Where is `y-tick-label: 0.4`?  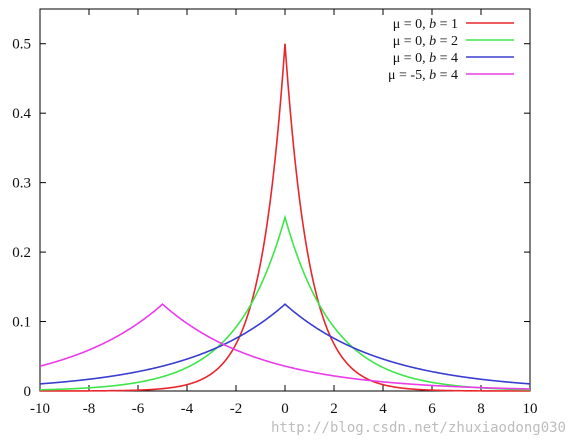 y-tick-label: 0.4 is located at coordinates (21, 114).